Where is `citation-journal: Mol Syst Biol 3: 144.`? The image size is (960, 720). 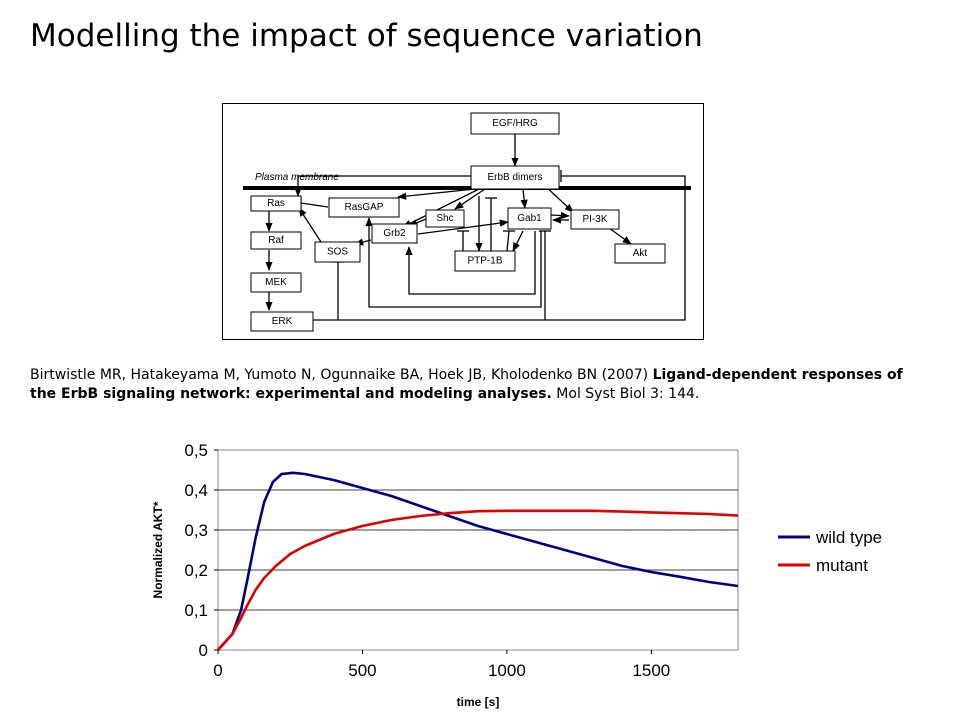
citation-journal: Mol Syst Biol 3: 144. is located at coordinates (625, 394).